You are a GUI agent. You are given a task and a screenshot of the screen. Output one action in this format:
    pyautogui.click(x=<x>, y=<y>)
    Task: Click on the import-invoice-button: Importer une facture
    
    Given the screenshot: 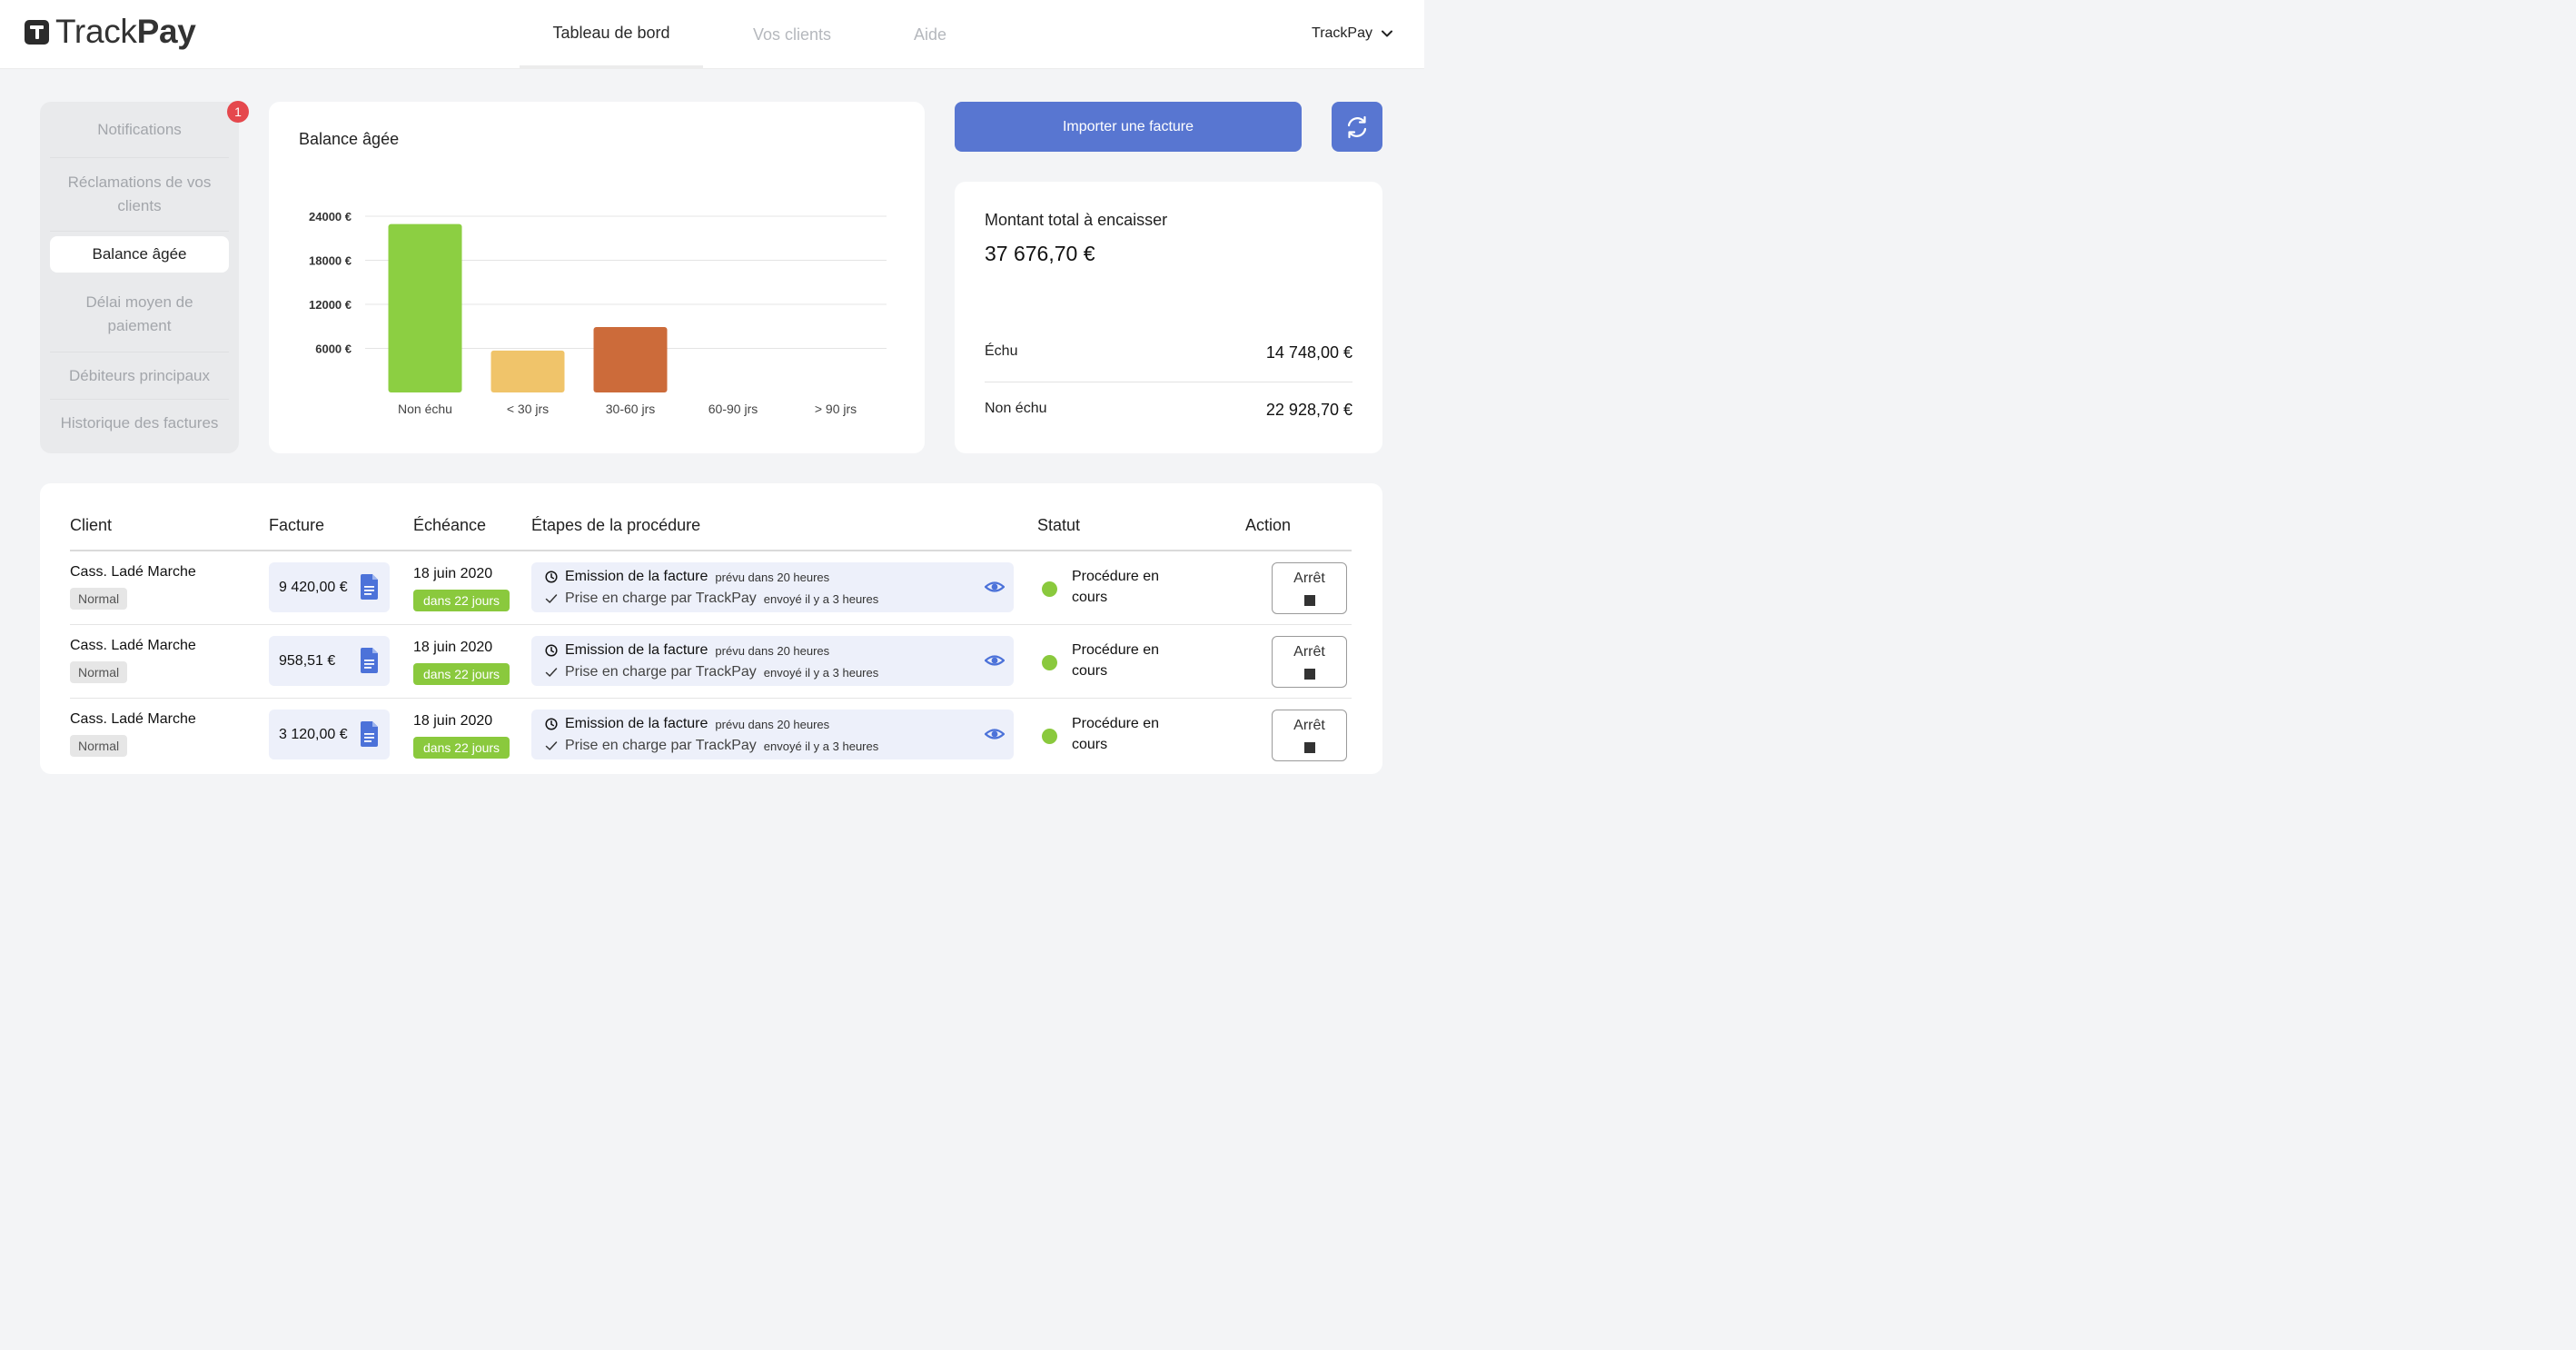 What is the action you would take?
    pyautogui.click(x=1128, y=127)
    